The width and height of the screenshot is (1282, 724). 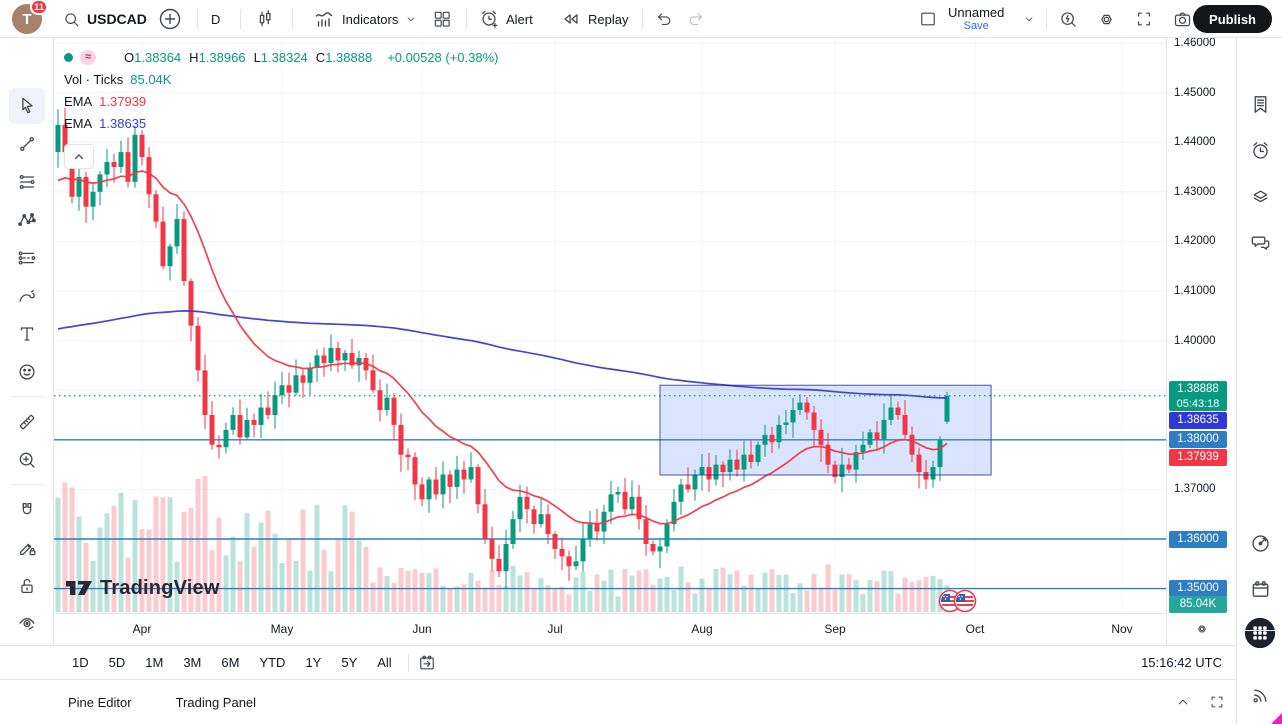 I want to click on lock-drawings-tool-icon, so click(x=27, y=586).